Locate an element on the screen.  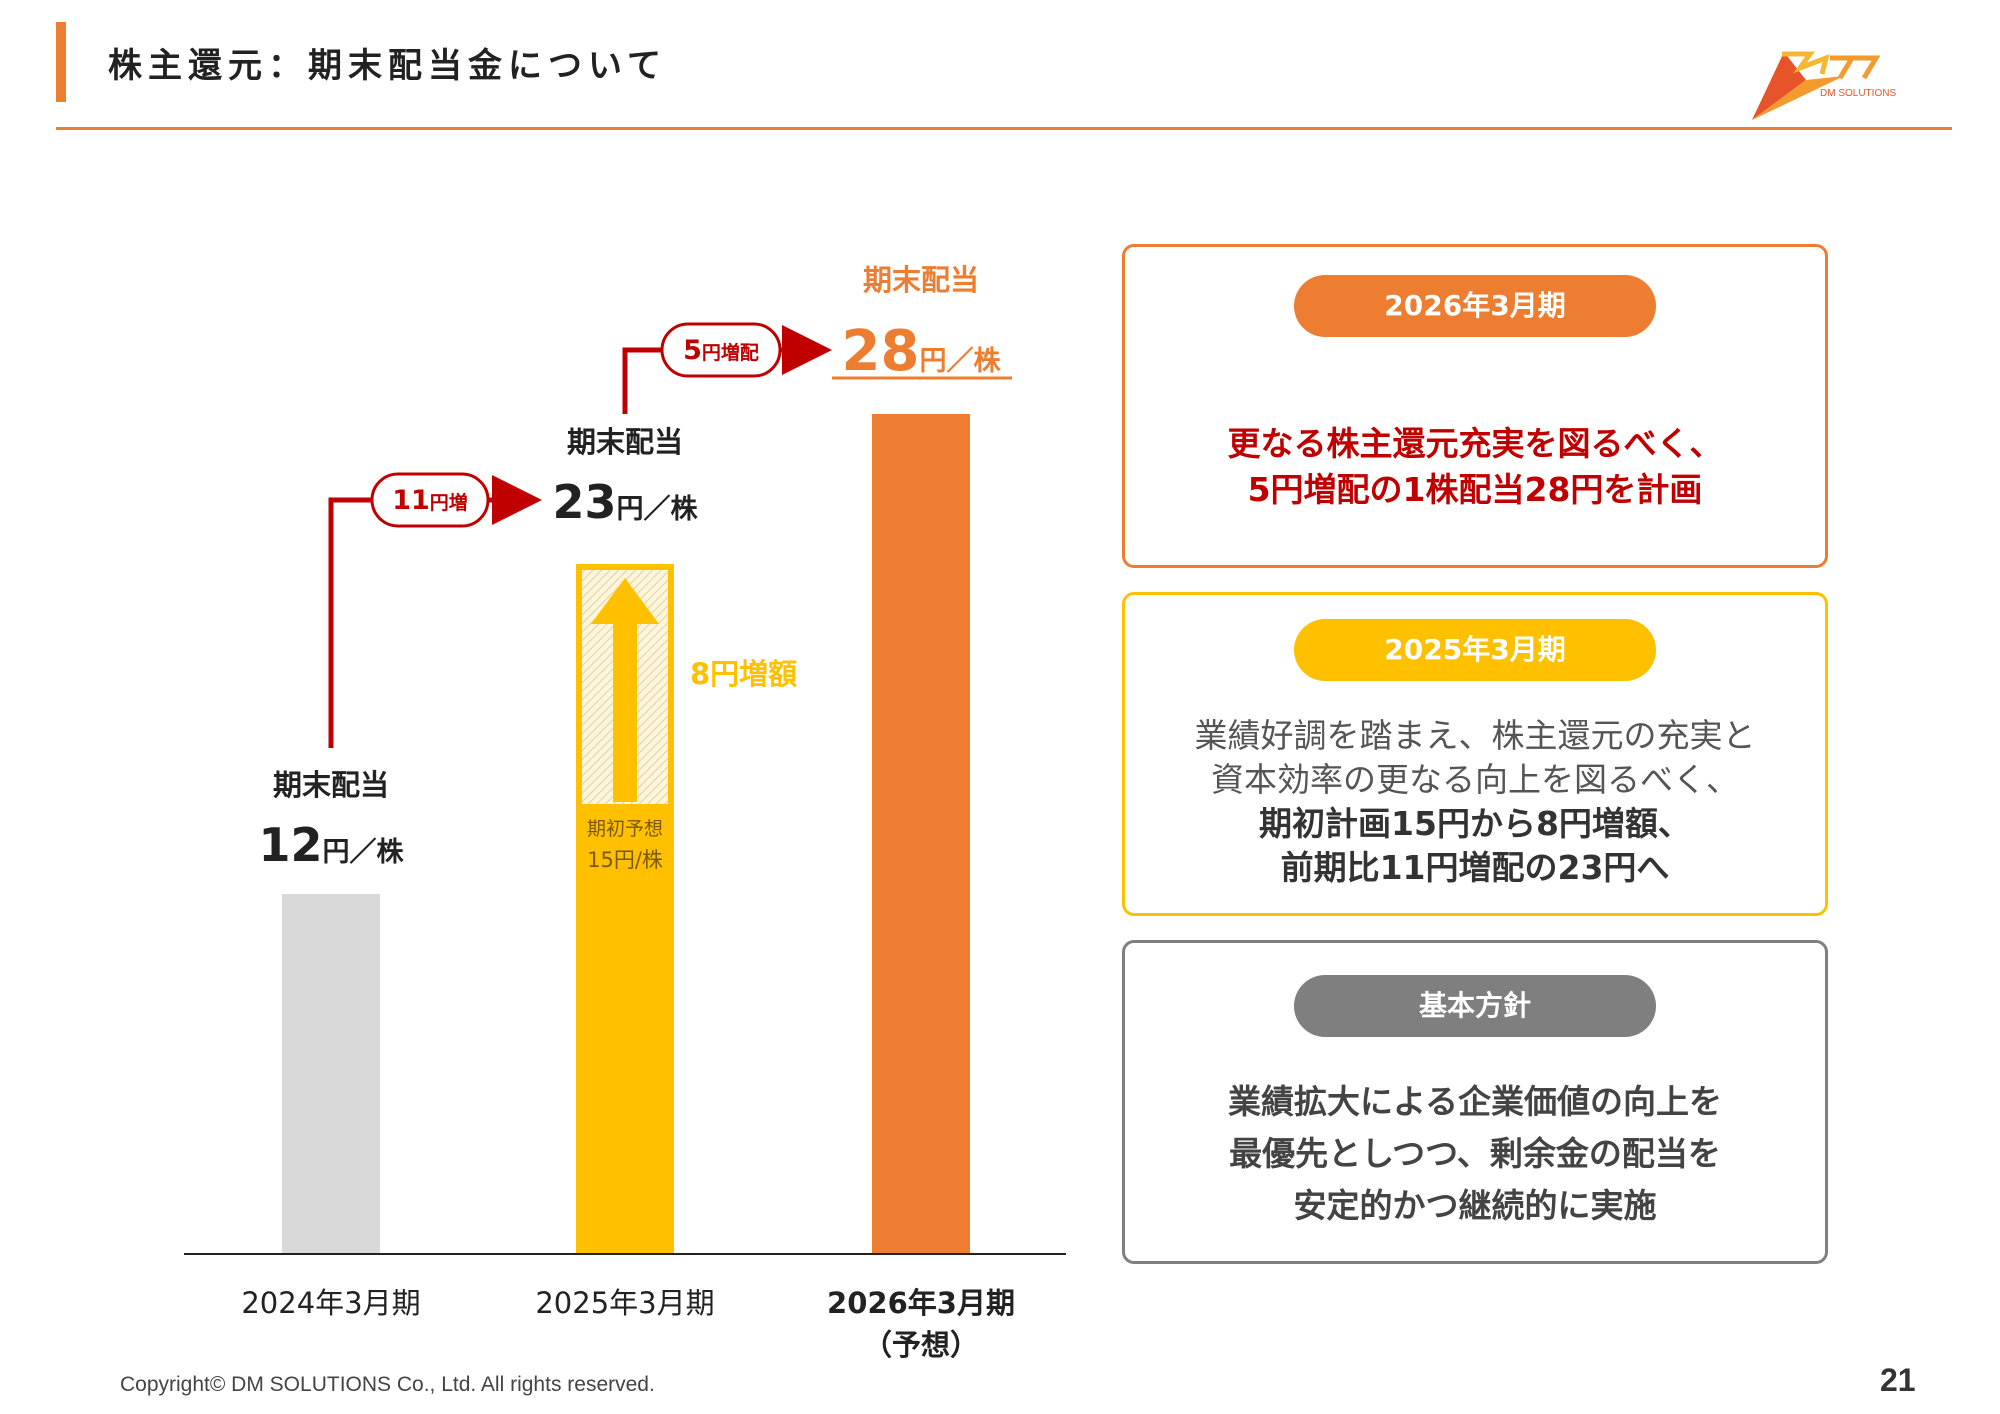
company-logo: DM SOLUTIONS is located at coordinates (1824, 85).